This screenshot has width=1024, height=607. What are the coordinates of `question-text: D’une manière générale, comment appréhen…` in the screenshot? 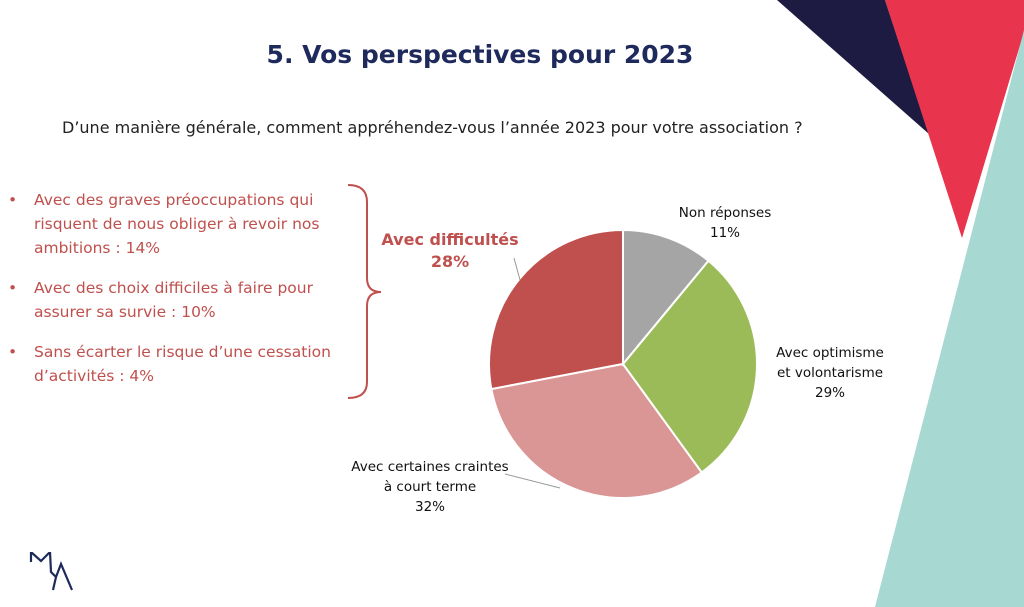 It's located at (432, 127).